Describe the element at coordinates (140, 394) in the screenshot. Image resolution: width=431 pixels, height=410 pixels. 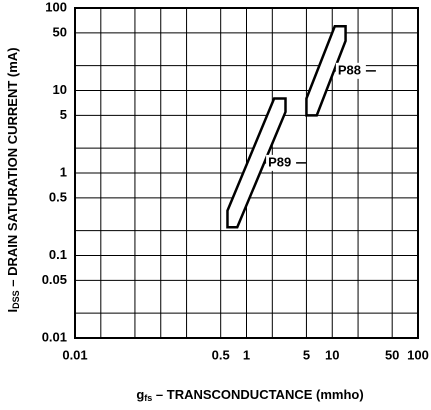
I see `x-label-main: g` at that location.